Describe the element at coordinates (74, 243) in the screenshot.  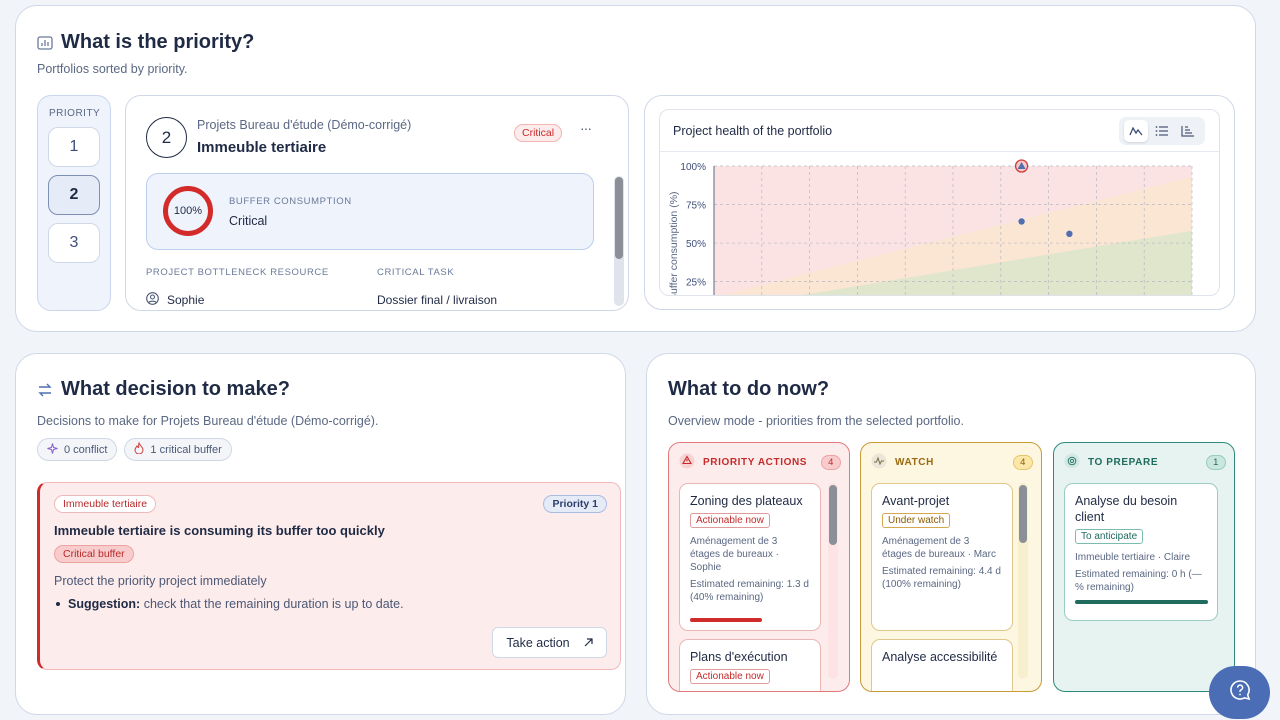
I see `priority-3-button: 3` at that location.